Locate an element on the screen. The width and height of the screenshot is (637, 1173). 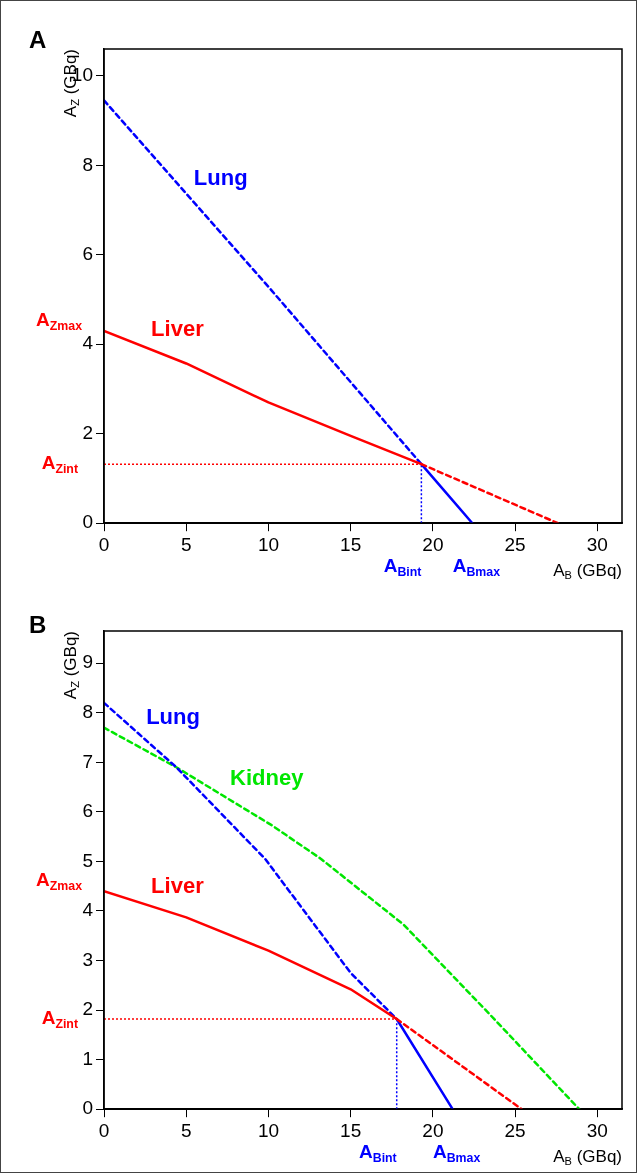
y-tick-label: 7 is located at coordinates (87, 761).